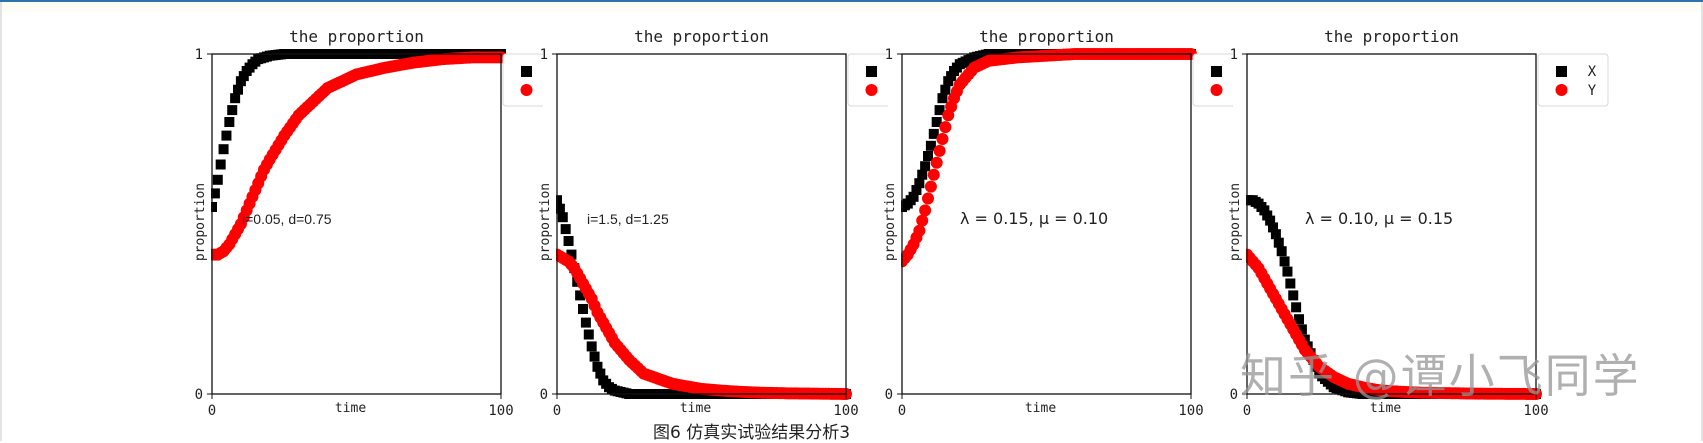 The width and height of the screenshot is (1703, 443). I want to click on figure-caption: 图6 仿真实试验结果分析3, so click(751, 433).